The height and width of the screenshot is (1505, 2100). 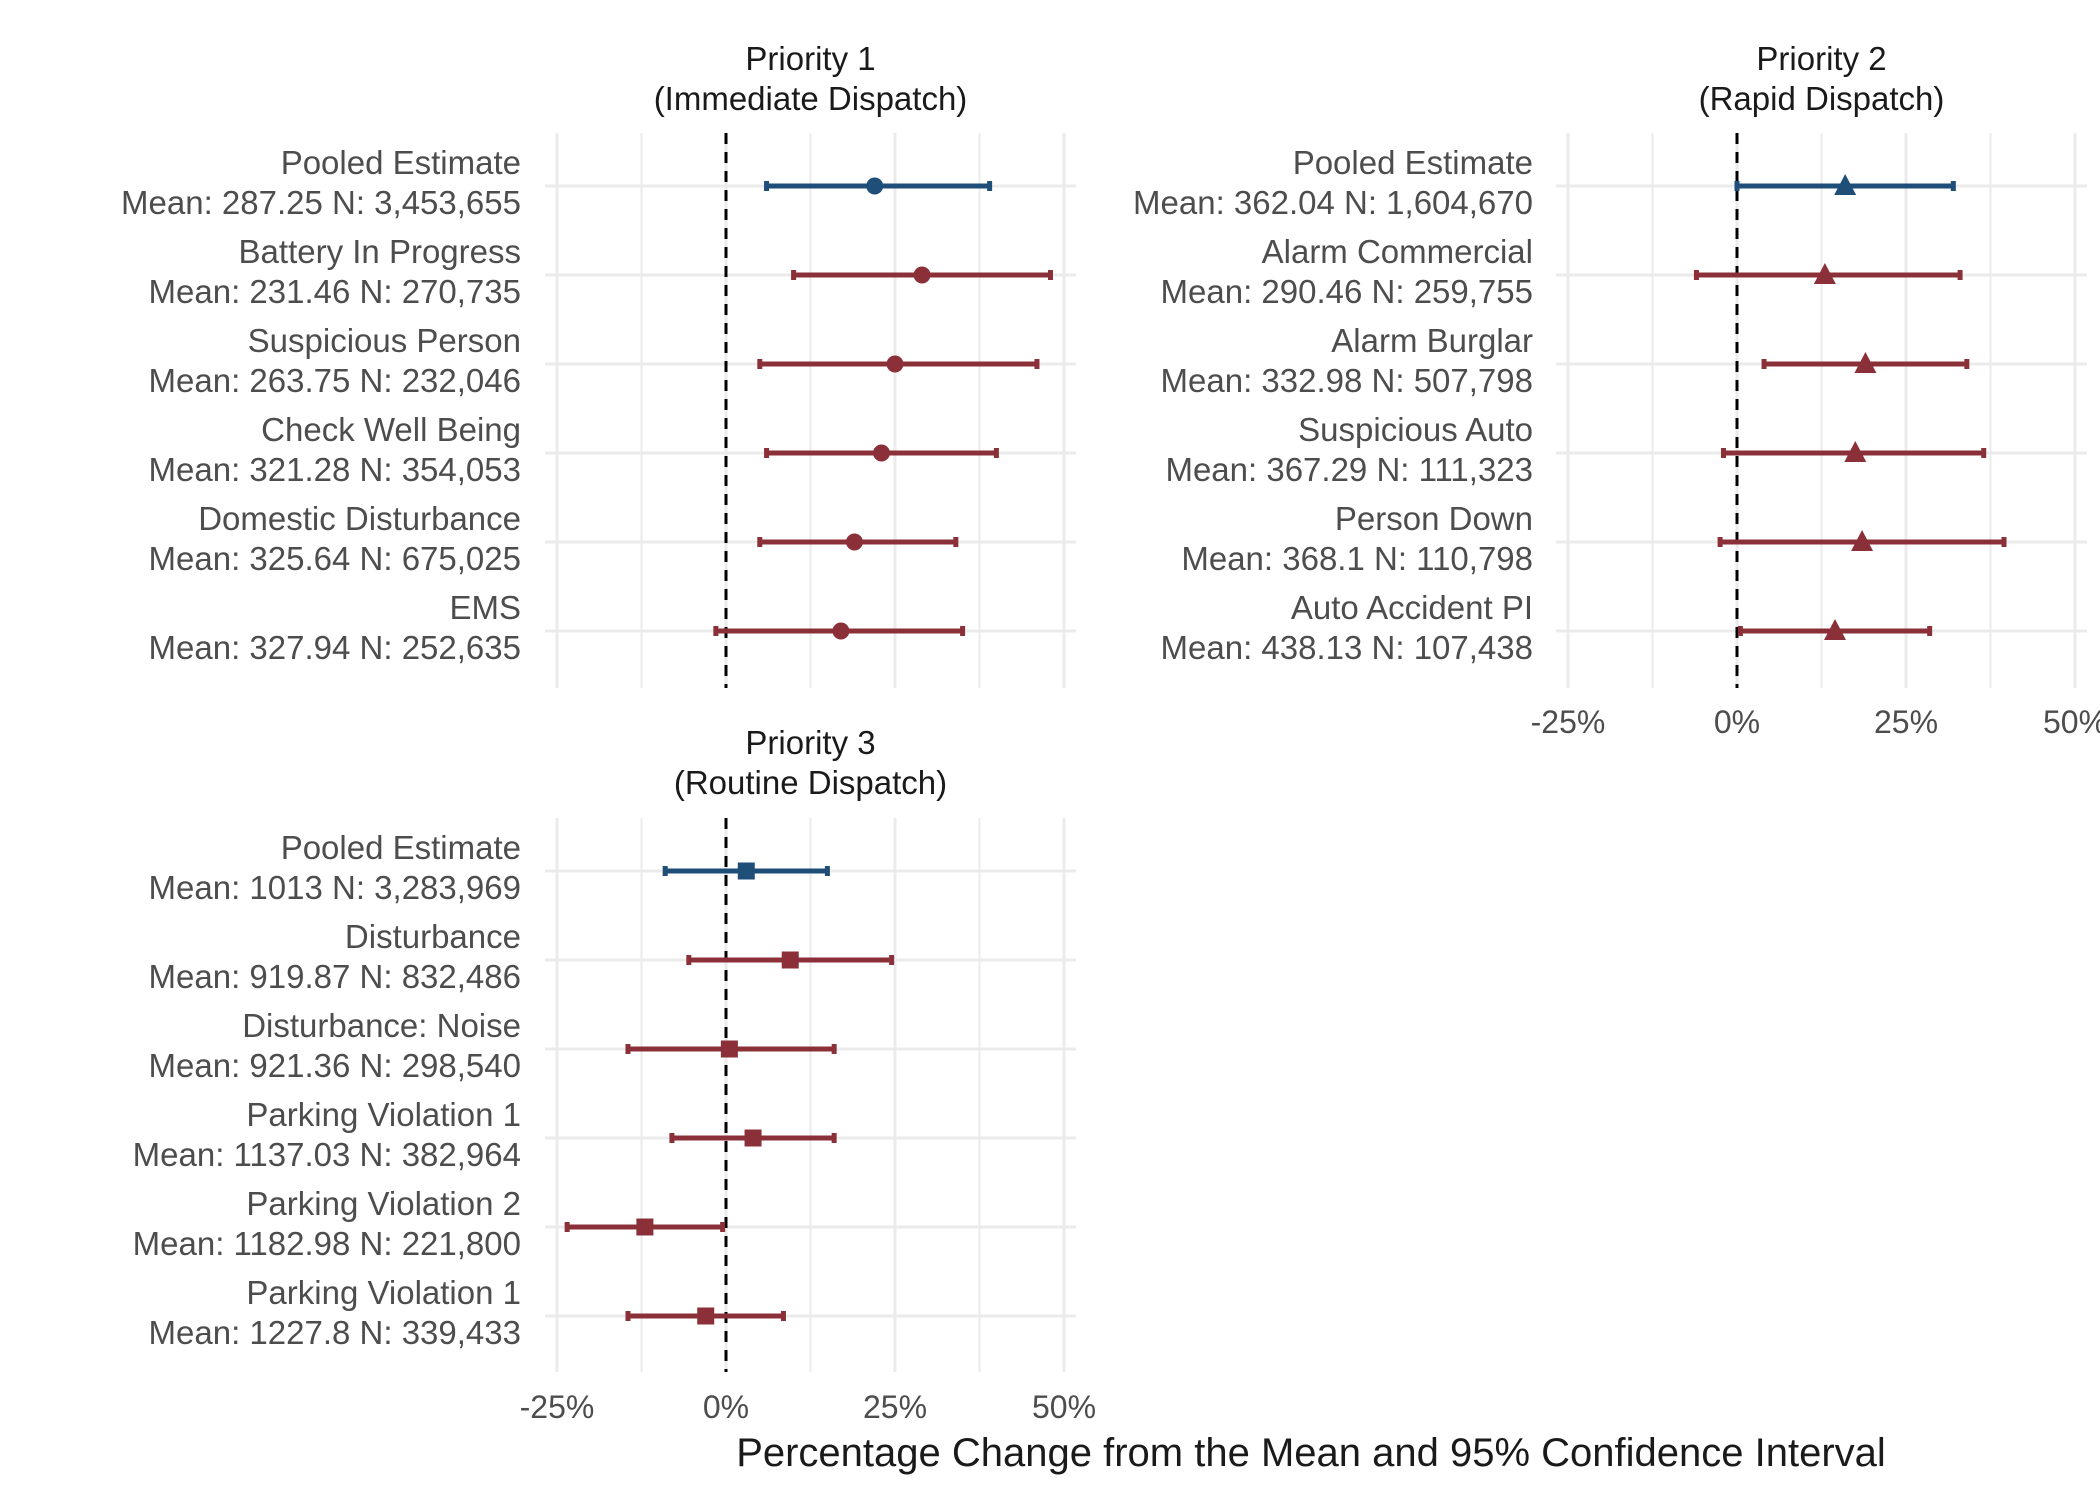 What do you see at coordinates (1357, 558) in the screenshot?
I see `row-sublabel: Mean: 368.1 N: 110,798` at bounding box center [1357, 558].